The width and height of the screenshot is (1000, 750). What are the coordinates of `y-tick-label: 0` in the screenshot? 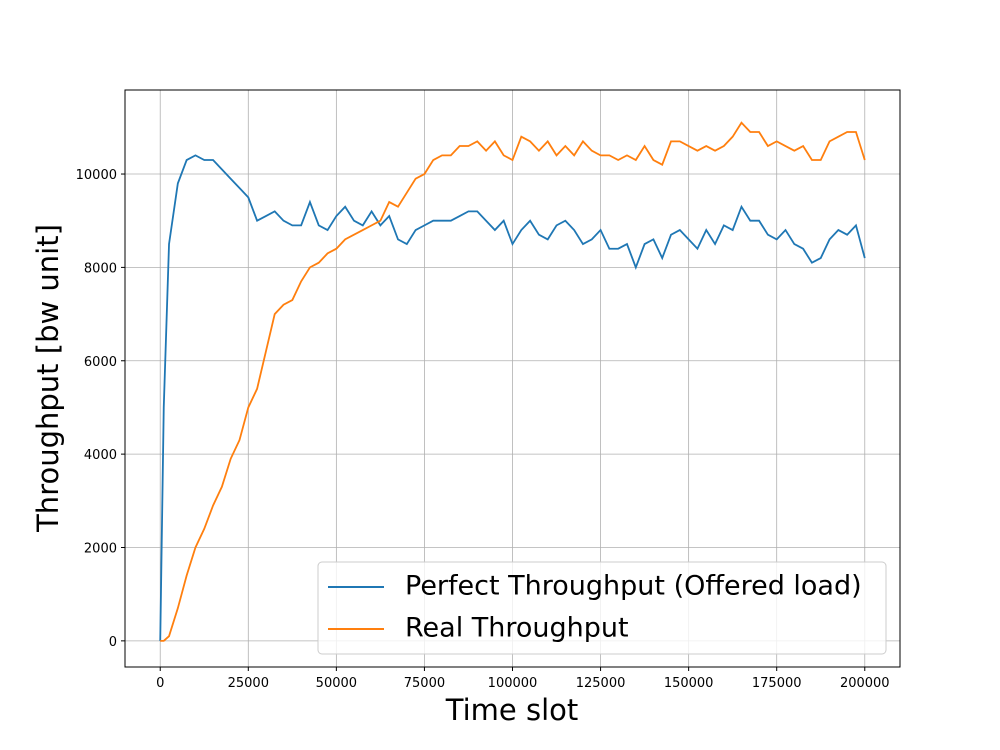 It's located at (113, 642).